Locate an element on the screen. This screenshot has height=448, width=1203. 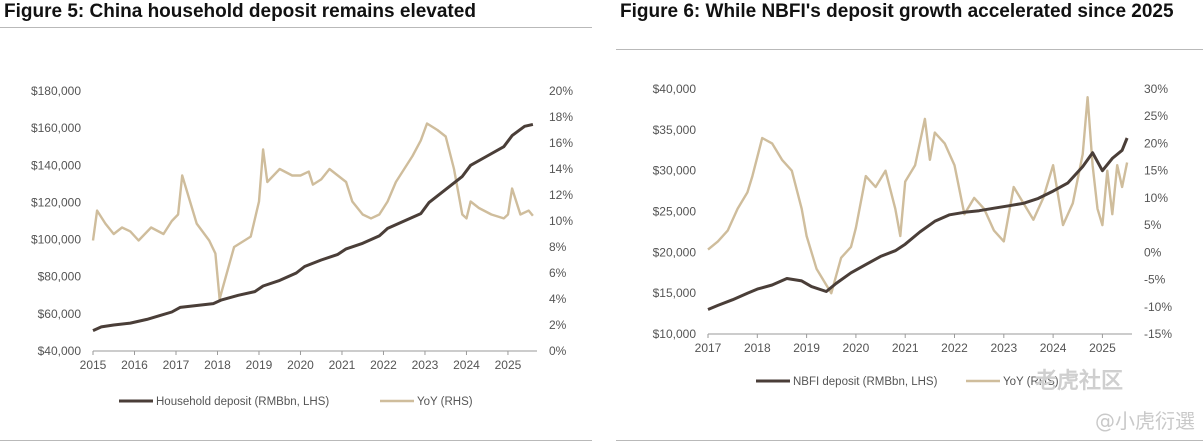
y-right-tick-label: 25% is located at coordinates (1156, 116).